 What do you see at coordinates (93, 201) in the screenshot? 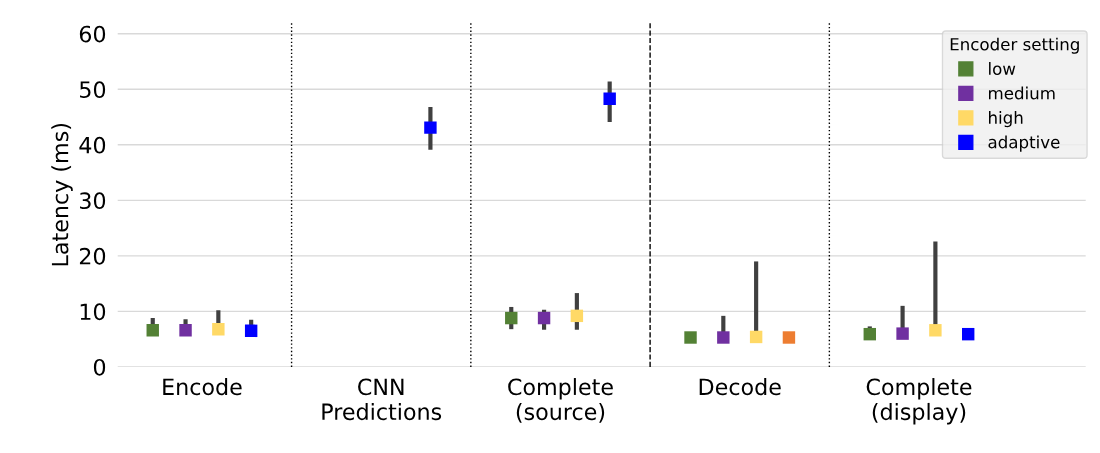
I see `y-tick-label: 30` at bounding box center [93, 201].